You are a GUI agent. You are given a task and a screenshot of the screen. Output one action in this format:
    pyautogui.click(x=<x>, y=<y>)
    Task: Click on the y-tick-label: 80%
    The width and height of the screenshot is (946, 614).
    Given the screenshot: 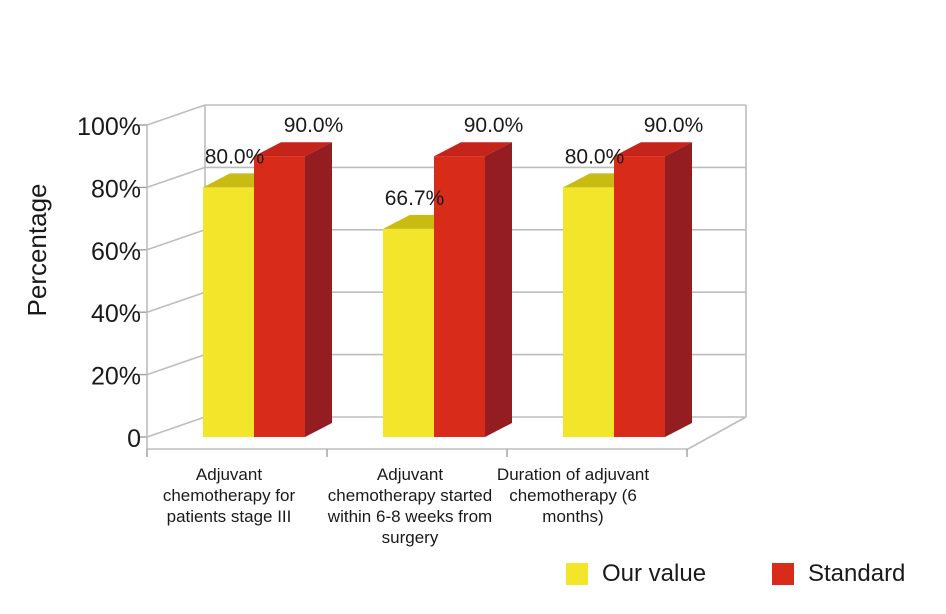 What is the action you would take?
    pyautogui.click(x=116, y=189)
    